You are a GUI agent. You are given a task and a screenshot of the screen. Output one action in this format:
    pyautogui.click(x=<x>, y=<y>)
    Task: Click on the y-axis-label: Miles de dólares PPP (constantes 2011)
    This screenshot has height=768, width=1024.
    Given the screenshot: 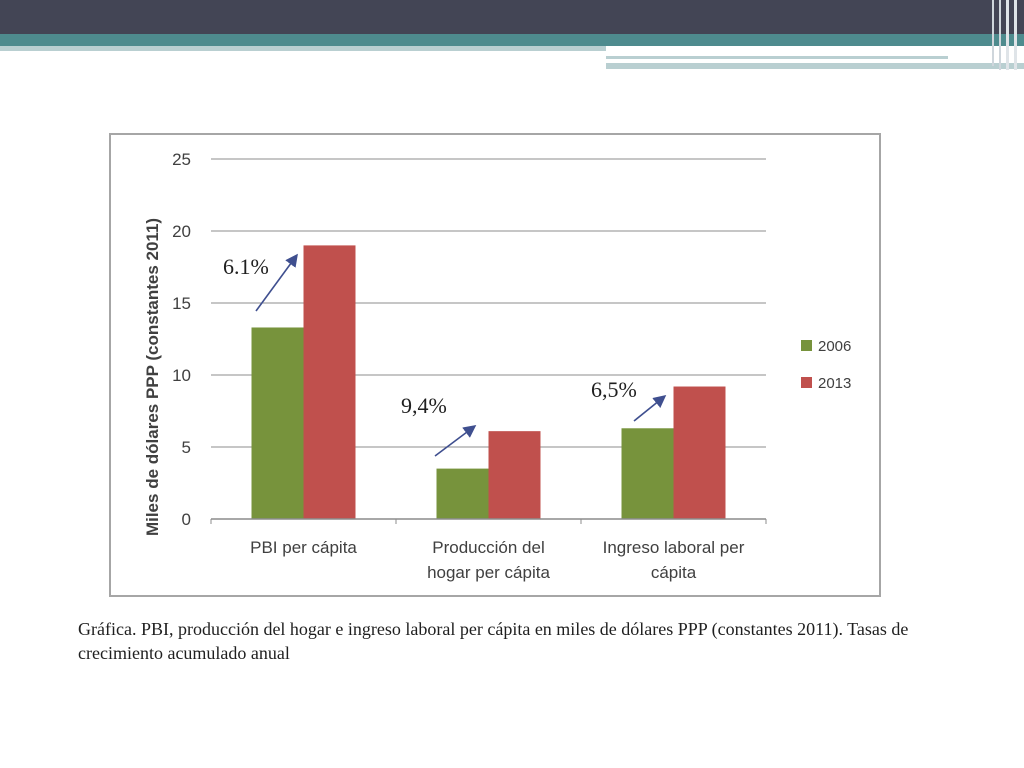 What is the action you would take?
    pyautogui.click(x=152, y=377)
    